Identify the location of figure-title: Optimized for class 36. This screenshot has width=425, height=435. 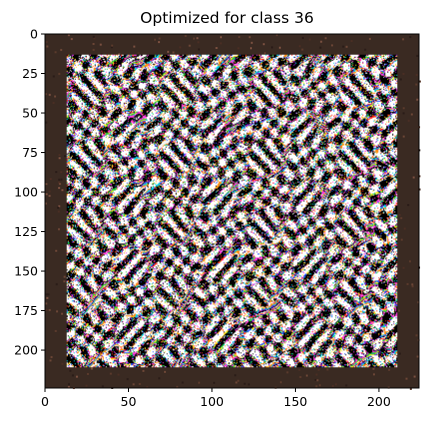
(227, 18).